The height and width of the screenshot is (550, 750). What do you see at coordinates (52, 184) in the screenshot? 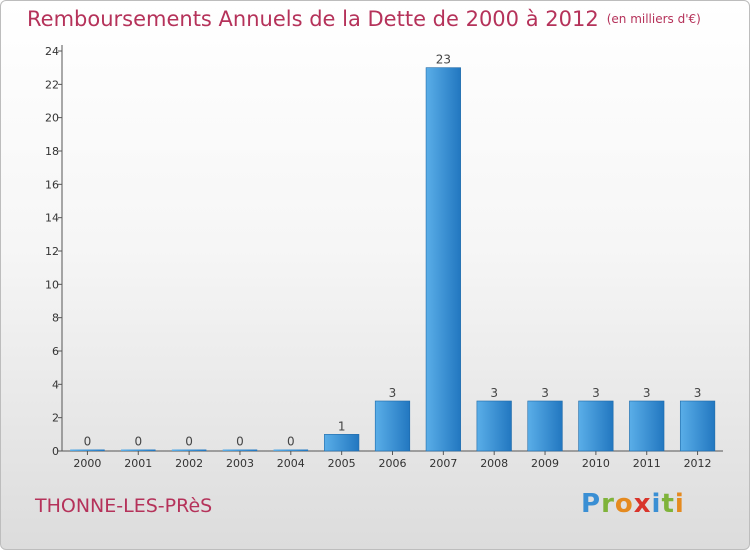
I see `y-tick-label: 16` at bounding box center [52, 184].